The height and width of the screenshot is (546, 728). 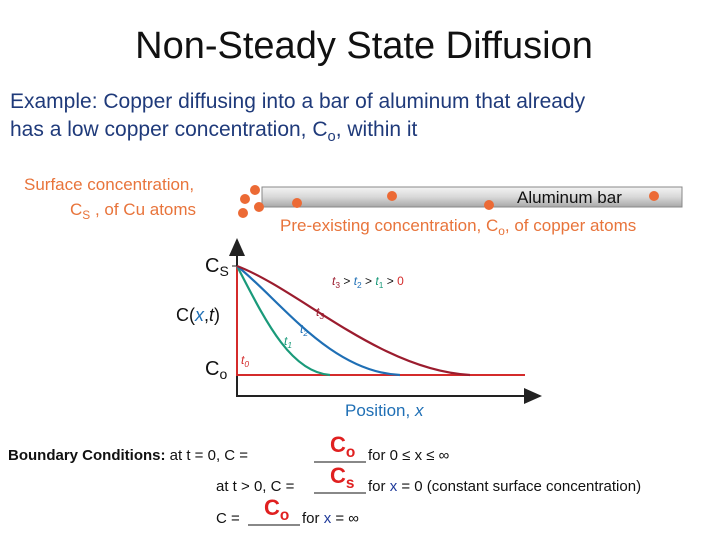 What do you see at coordinates (169, 129) in the screenshot?
I see `text-part: has a low copper concentration, C` at bounding box center [169, 129].